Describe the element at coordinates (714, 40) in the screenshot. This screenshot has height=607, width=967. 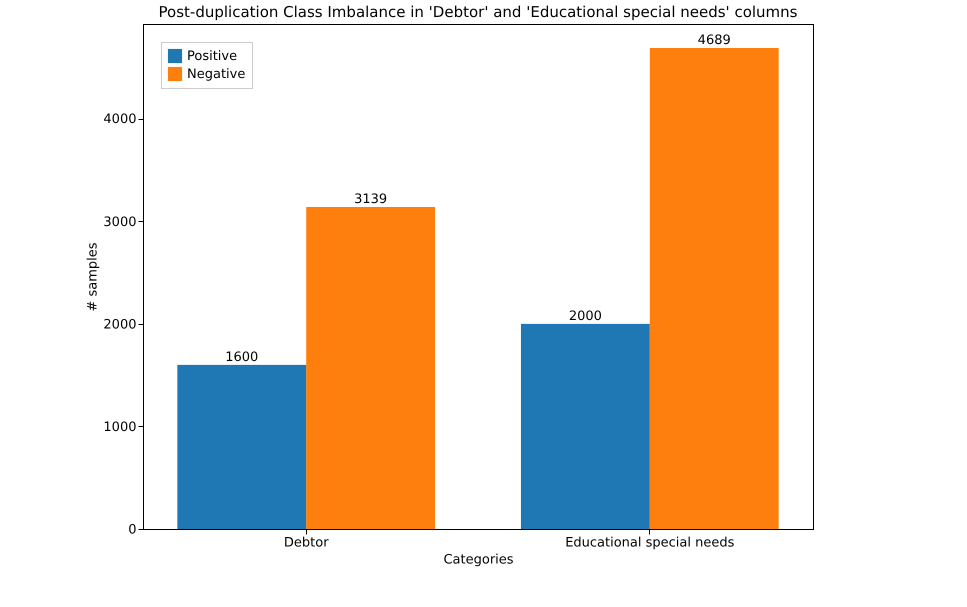
I see `data-label: 4689` at that location.